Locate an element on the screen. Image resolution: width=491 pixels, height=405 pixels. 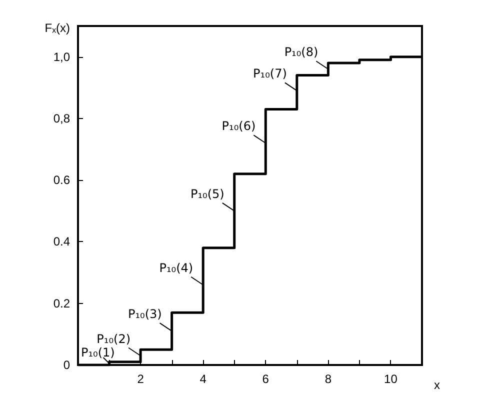
annotation: P₁₀(6) is located at coordinates (239, 126).